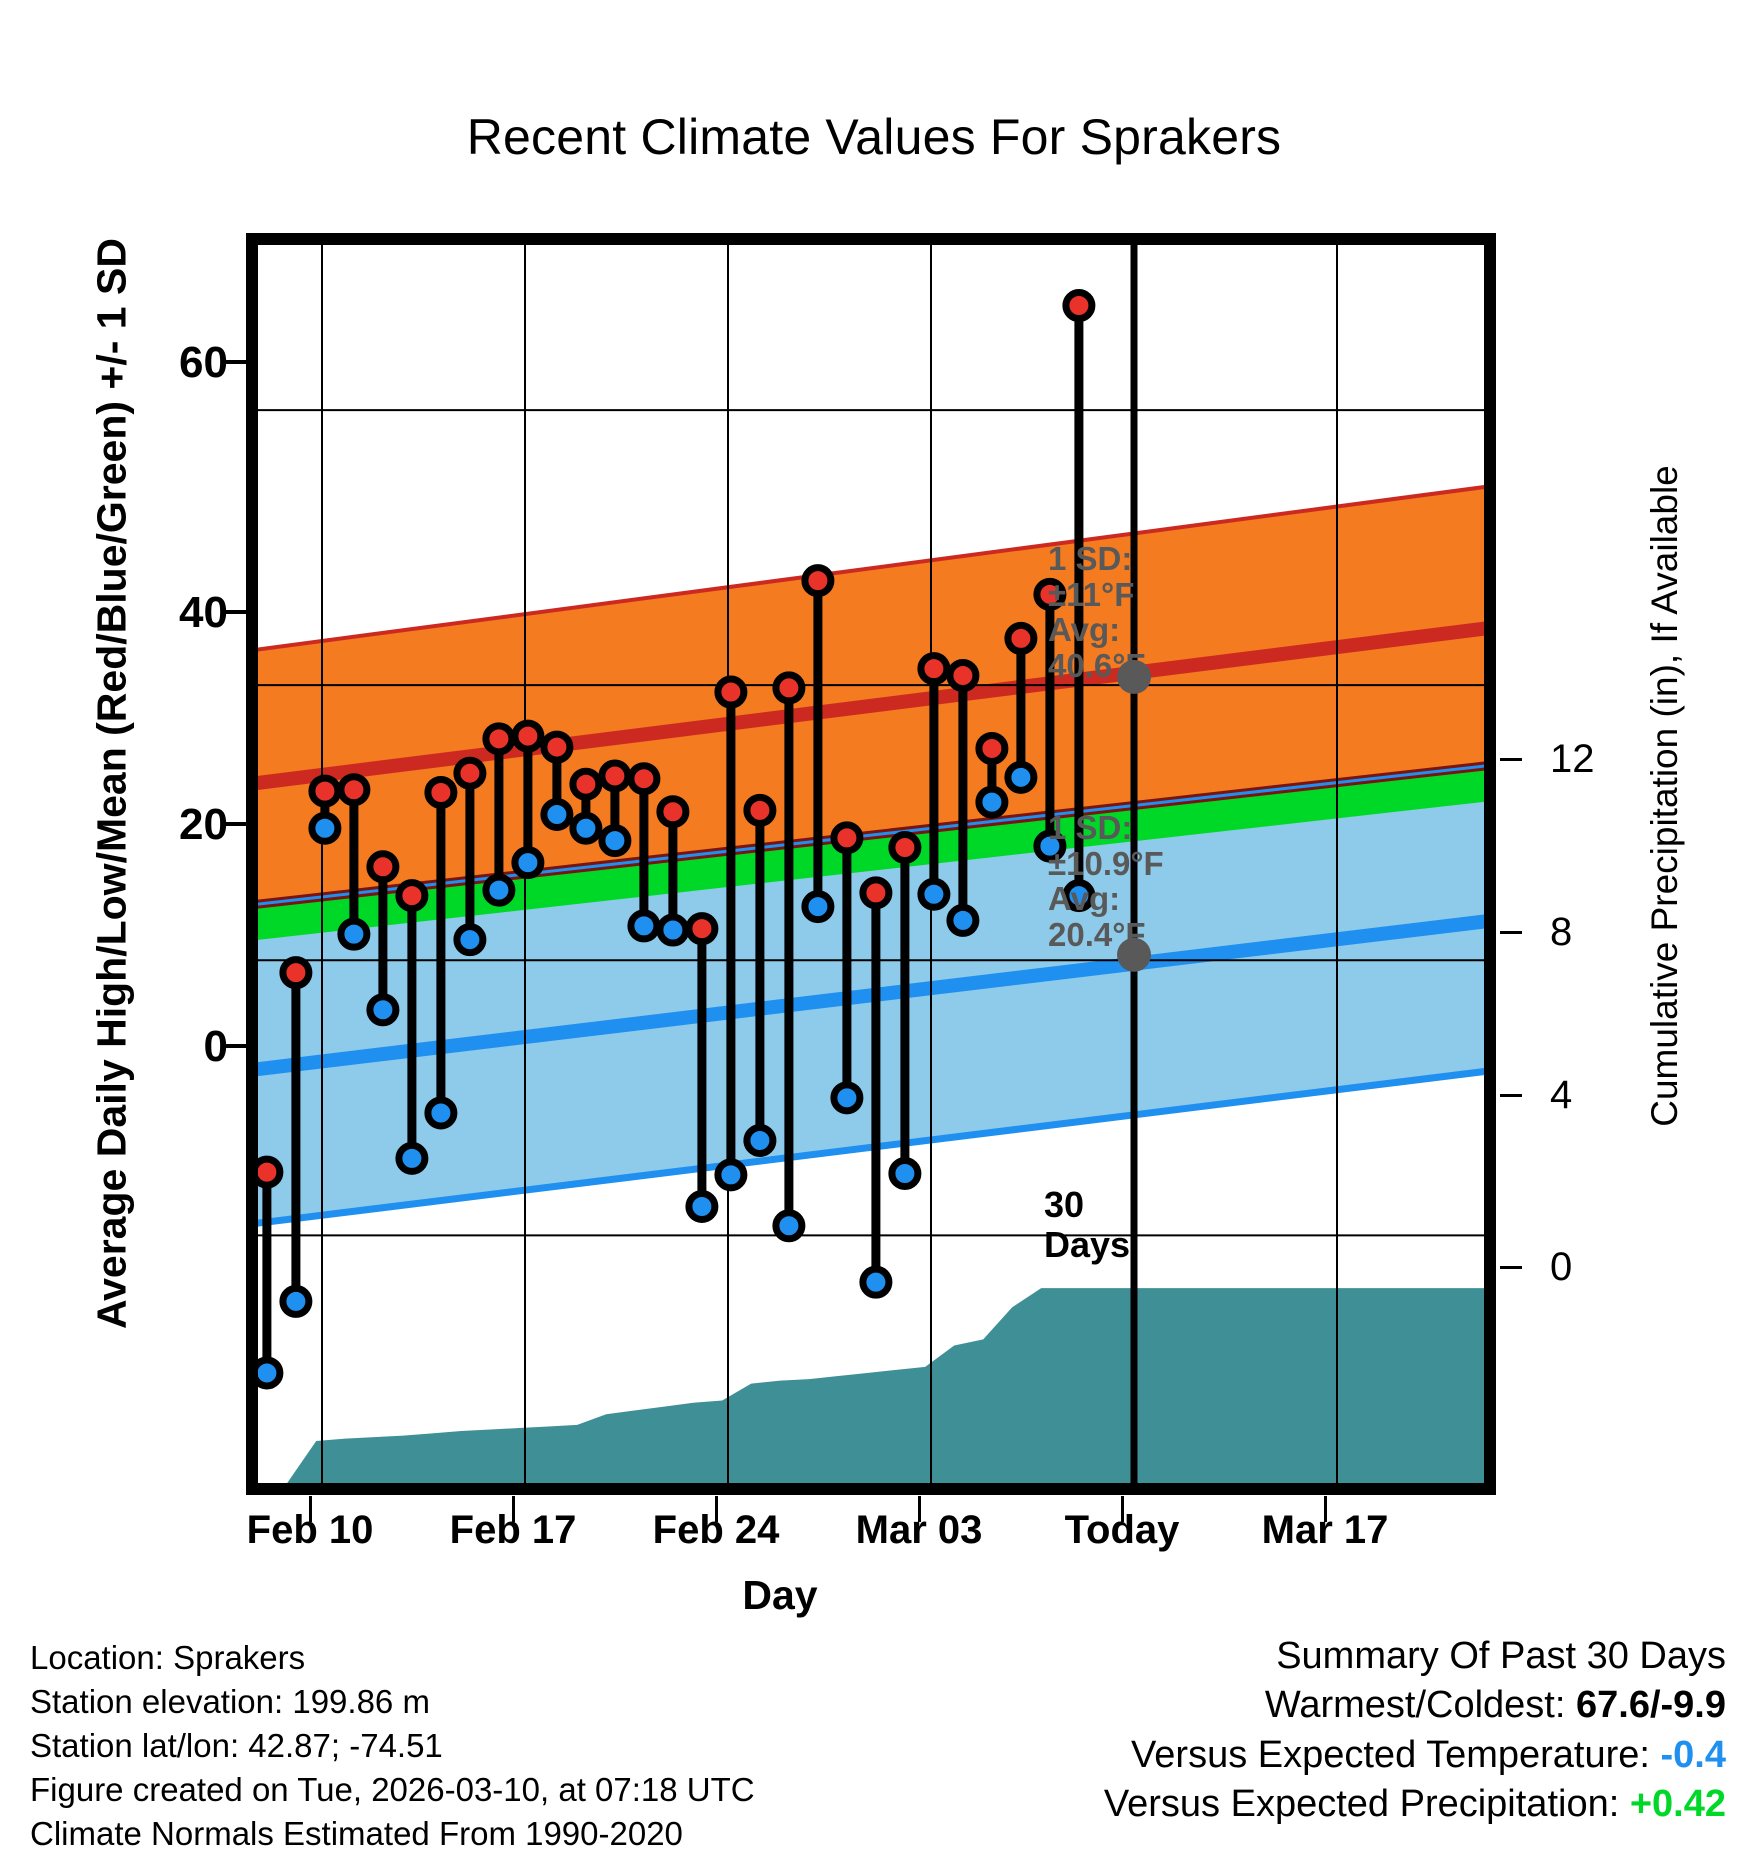  What do you see at coordinates (1651, 1705) in the screenshot?
I see `warmest-coldest-value: 67.6/-9.9` at bounding box center [1651, 1705].